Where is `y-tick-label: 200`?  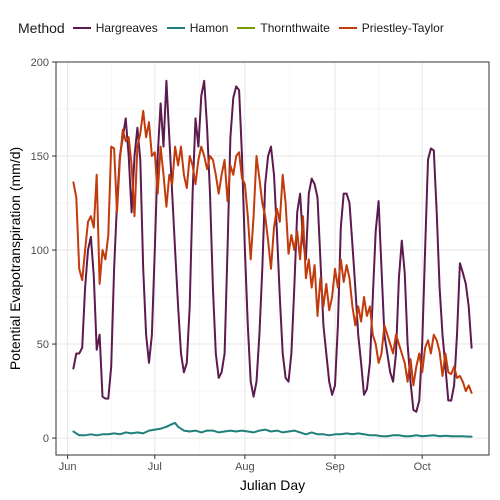 y-tick-label: 200 is located at coordinates (40, 63).